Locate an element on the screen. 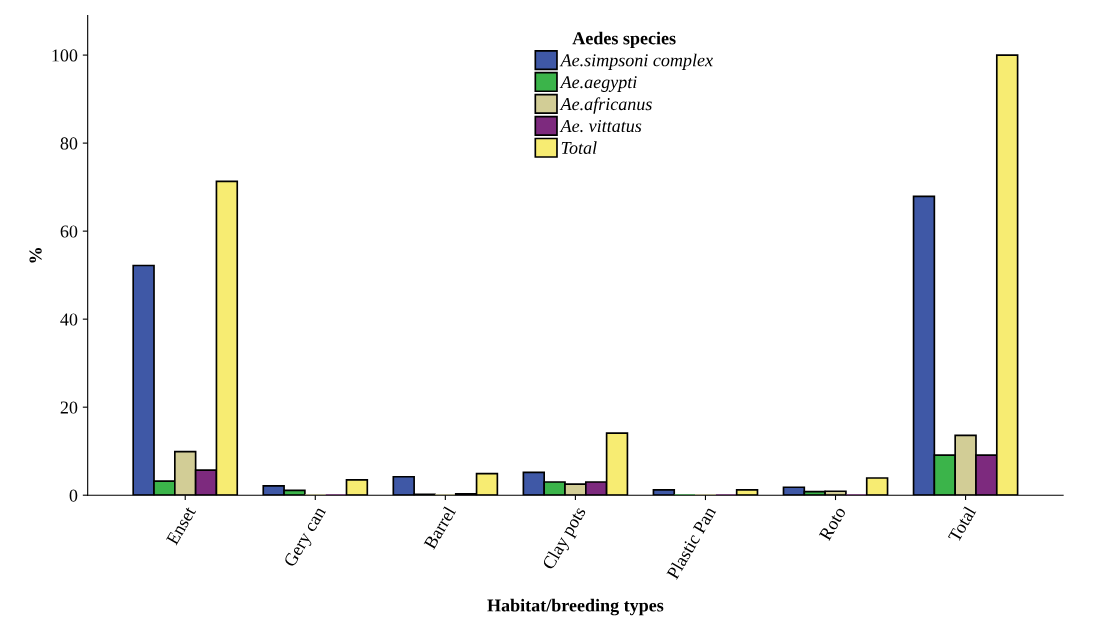 The height and width of the screenshot is (619, 1096). legend-title: Aedes species is located at coordinates (624, 40).